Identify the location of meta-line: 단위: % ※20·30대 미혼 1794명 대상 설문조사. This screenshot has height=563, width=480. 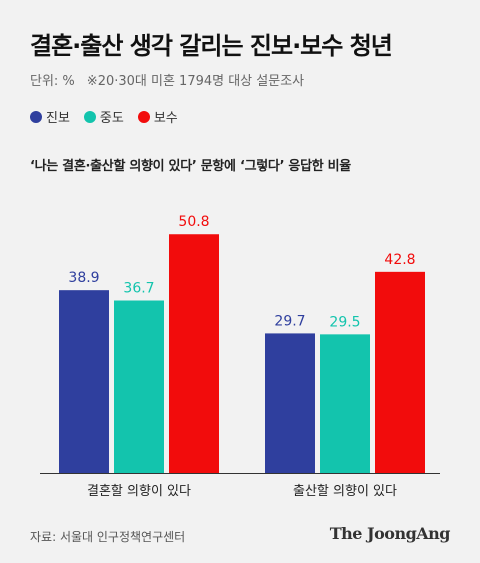
(167, 79).